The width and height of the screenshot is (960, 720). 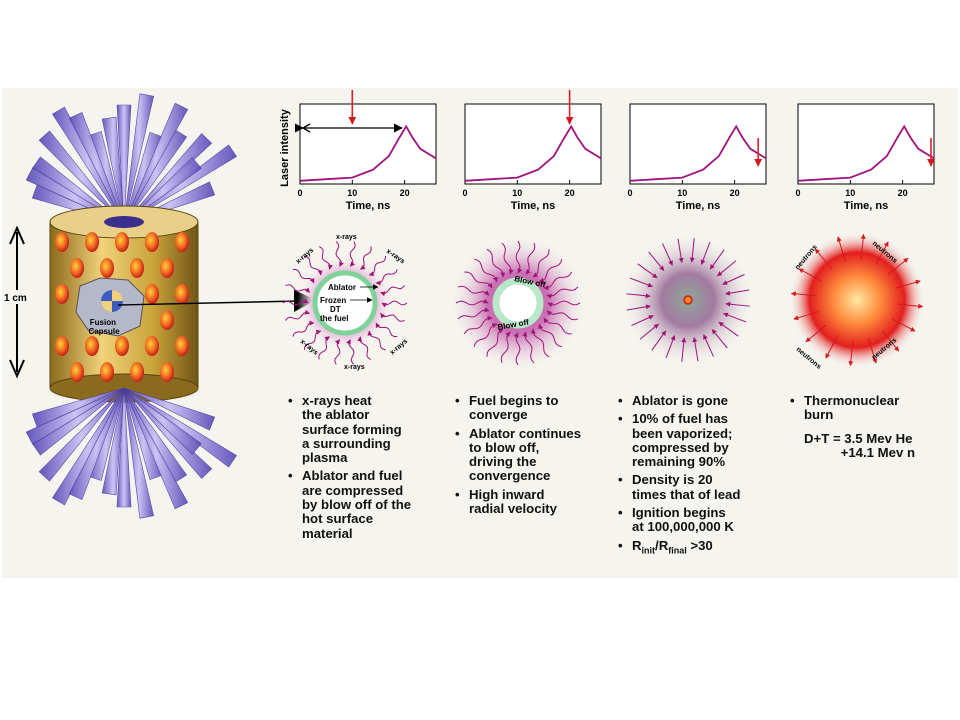 What do you see at coordinates (852, 408) in the screenshot?
I see `bullet-text: Thermonuclear burn` at bounding box center [852, 408].